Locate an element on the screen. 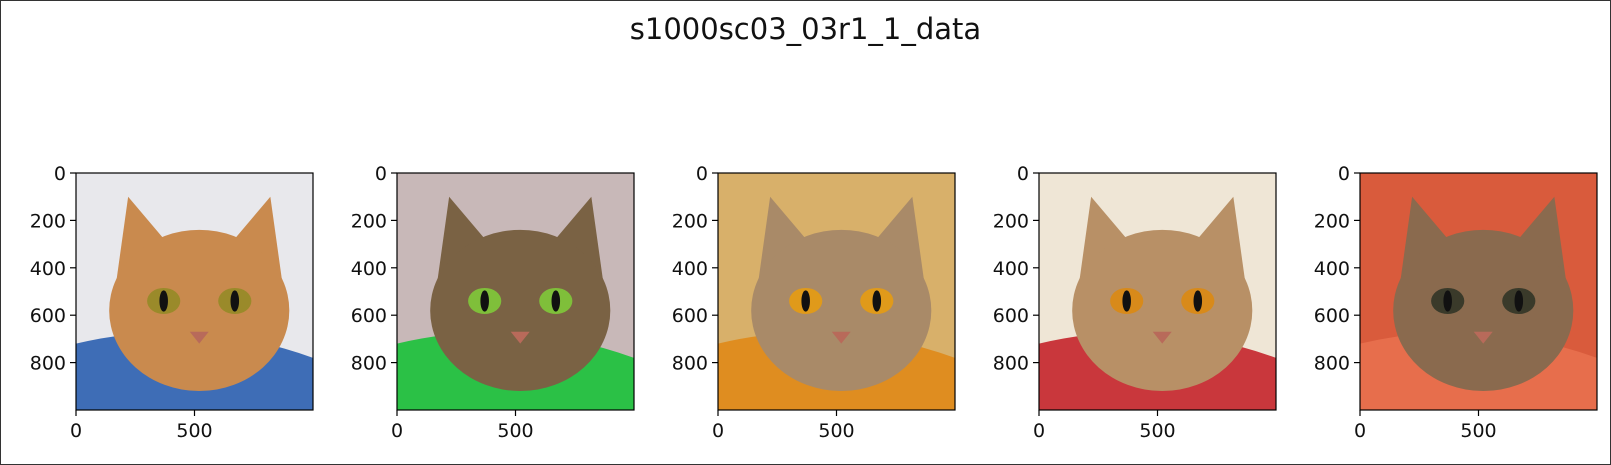 The height and width of the screenshot is (465, 1611). image-panel-2: 0 200 400 600 800 0 500 is located at coordinates (493, 302).